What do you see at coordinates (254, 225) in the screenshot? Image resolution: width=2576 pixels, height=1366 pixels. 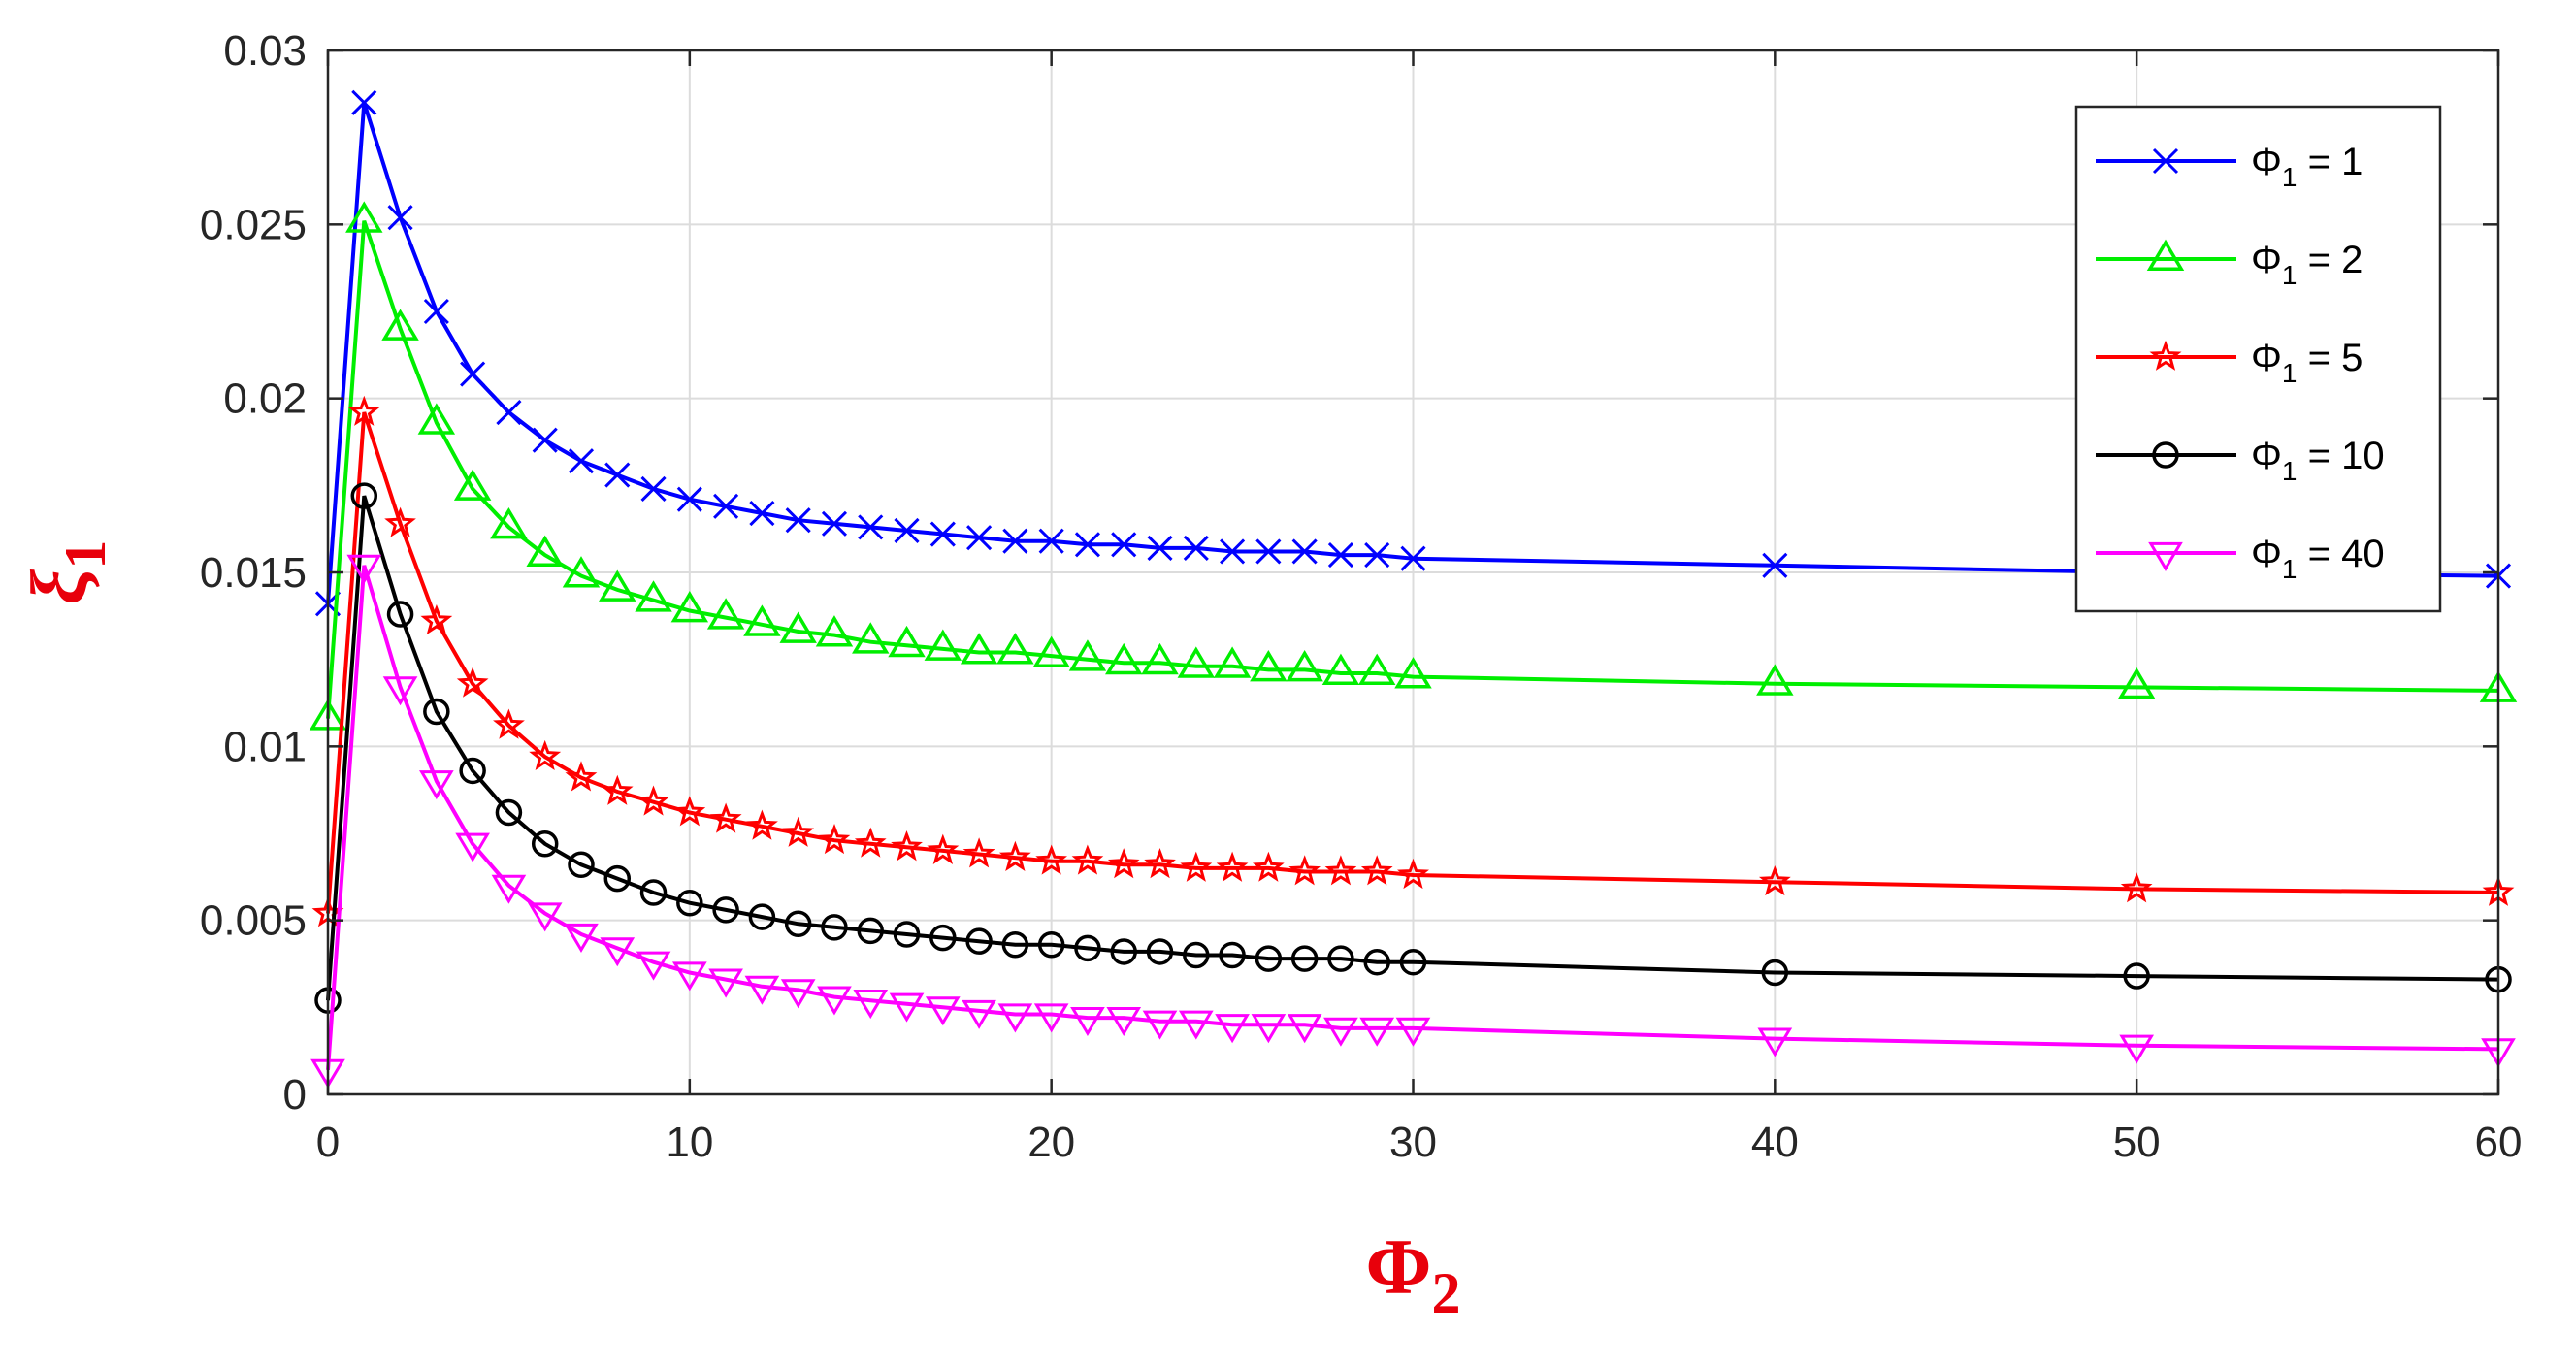 I see `y-tick-label: 0.025` at bounding box center [254, 225].